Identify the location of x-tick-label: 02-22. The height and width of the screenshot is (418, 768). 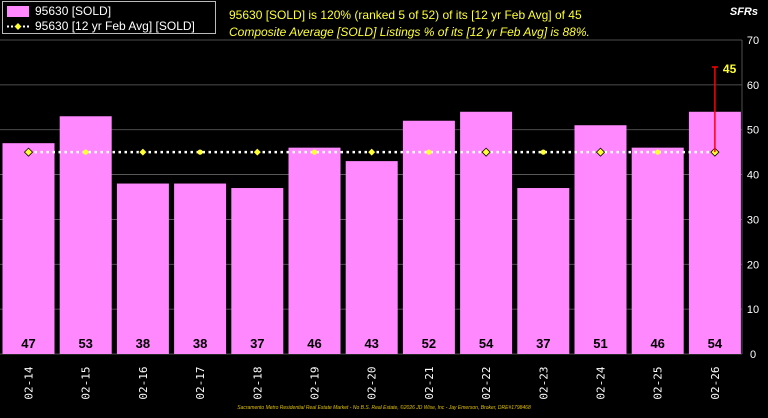
(486, 382).